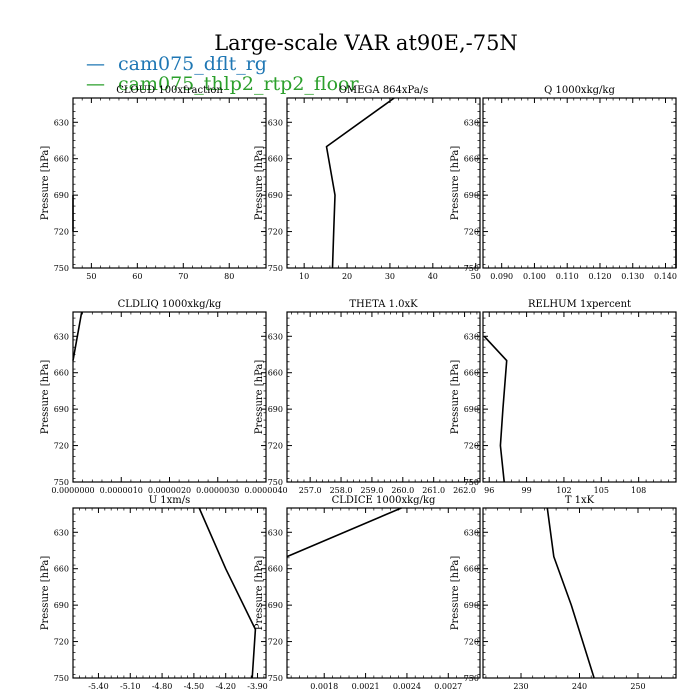  I want to click on x-tick-label: 240, so click(579, 686).